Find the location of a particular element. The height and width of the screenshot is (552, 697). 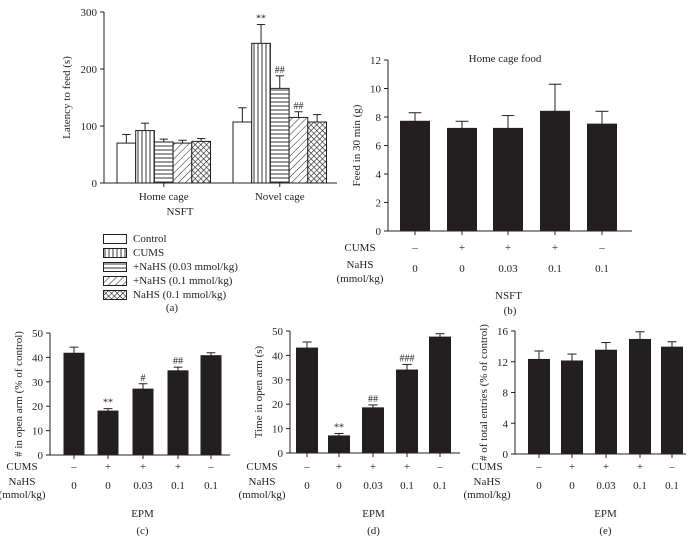

y-tick-label-e: 12 is located at coordinates (502, 363).